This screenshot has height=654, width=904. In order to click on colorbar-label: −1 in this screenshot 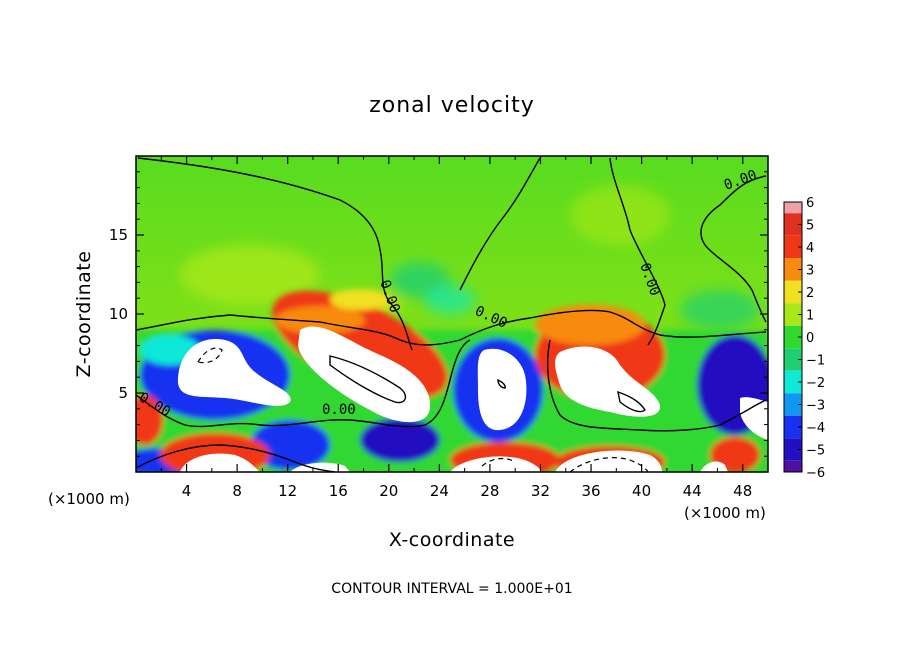, I will do `click(815, 361)`.